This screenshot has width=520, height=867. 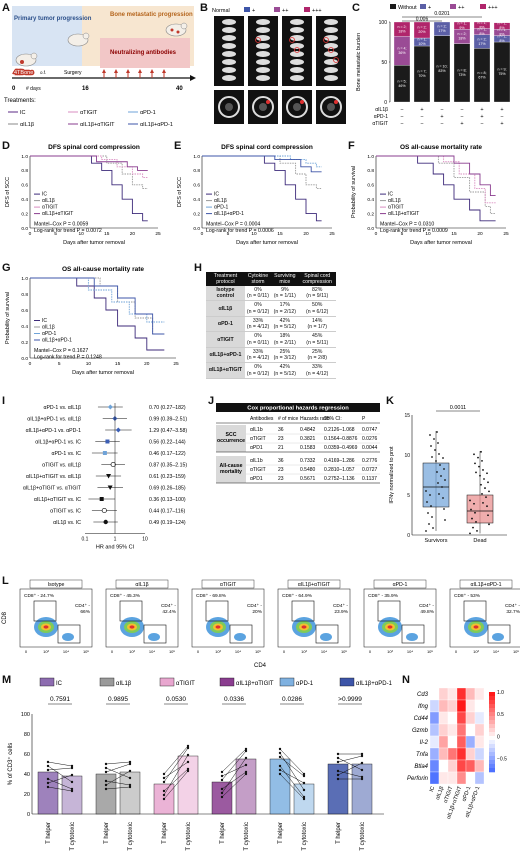 What do you see at coordinates (258, 324) in the screenshot?
I see `table-cell: 33% (n = 4/12)` at bounding box center [258, 324].